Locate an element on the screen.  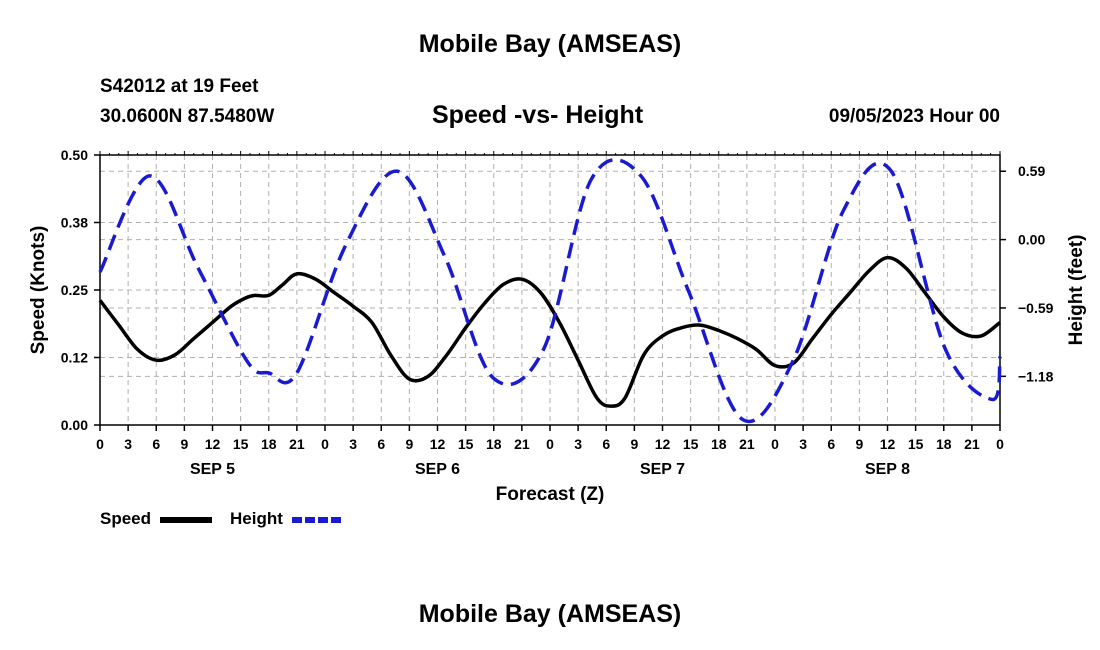
coordinates-label: 30.0600N 87.5480W is located at coordinates (187, 116).